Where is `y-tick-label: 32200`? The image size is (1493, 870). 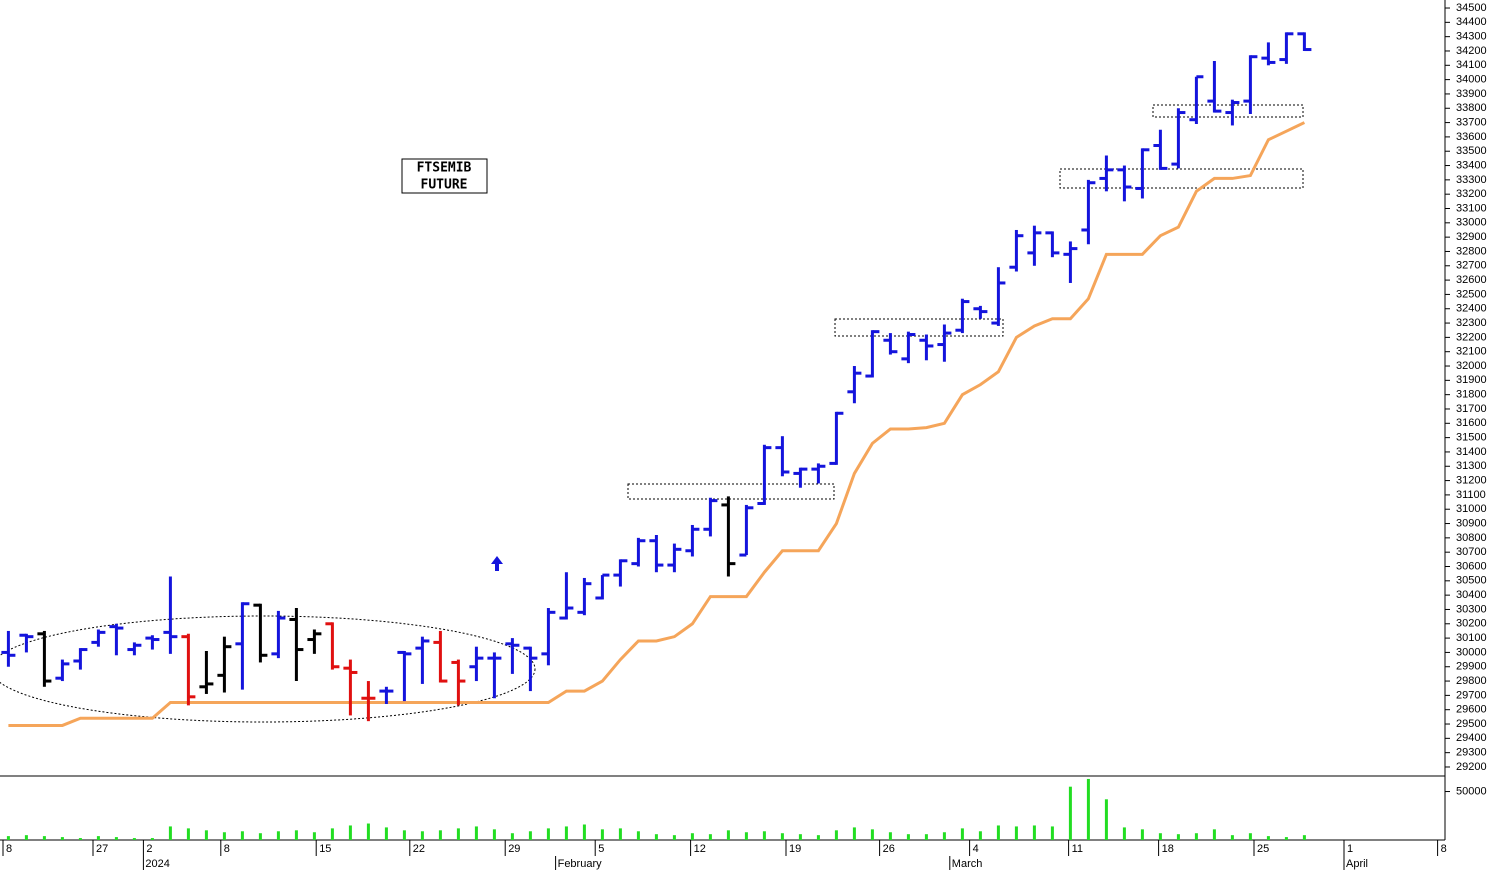 y-tick-label: 32200 is located at coordinates (1471, 337).